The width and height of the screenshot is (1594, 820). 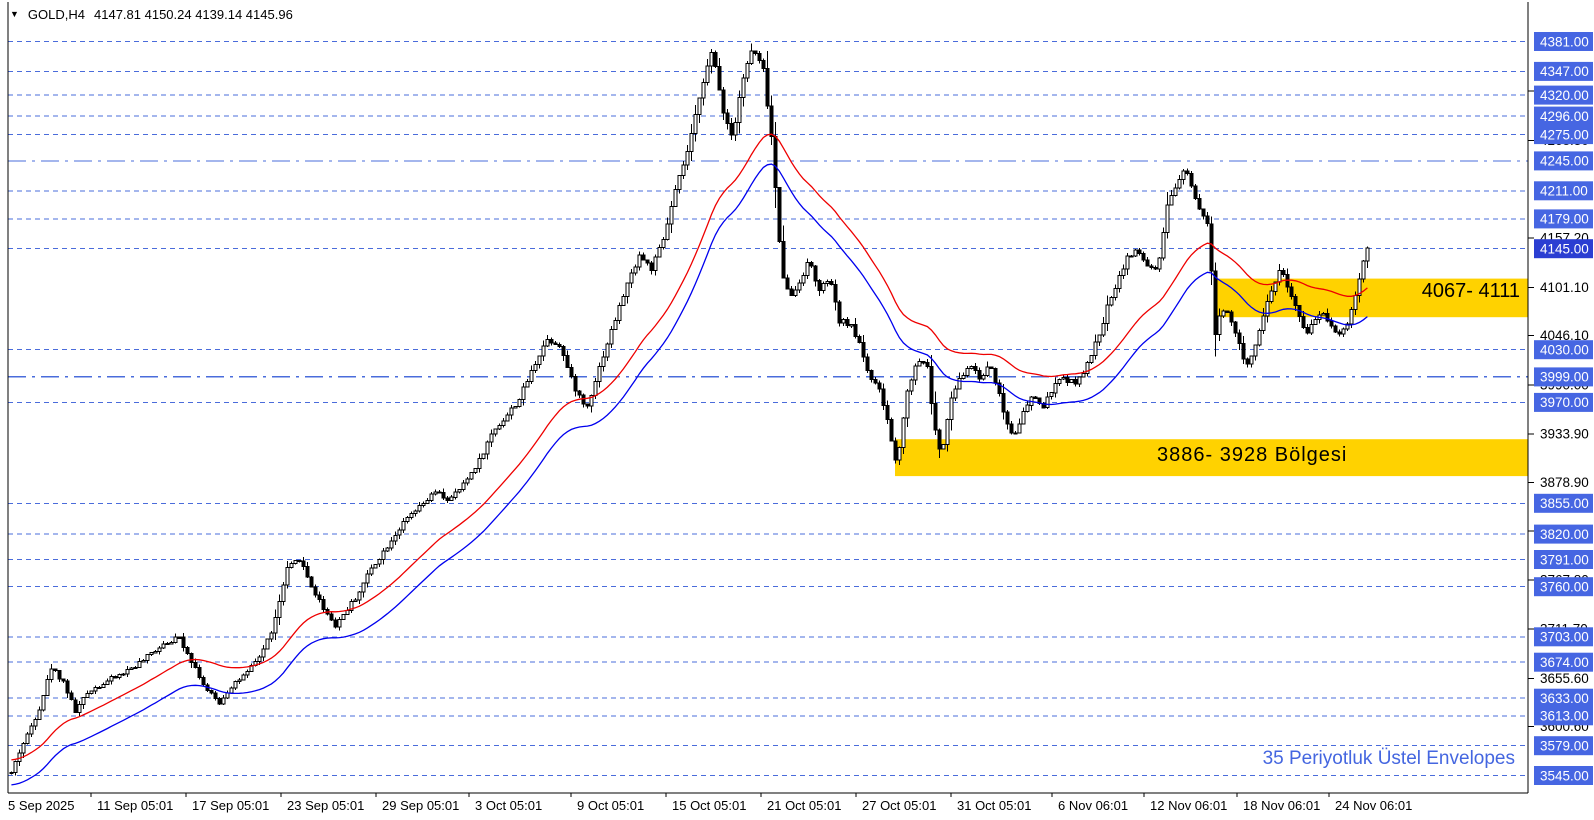 What do you see at coordinates (899, 805) in the screenshot?
I see `date-label: 27 Oct 05:01` at bounding box center [899, 805].